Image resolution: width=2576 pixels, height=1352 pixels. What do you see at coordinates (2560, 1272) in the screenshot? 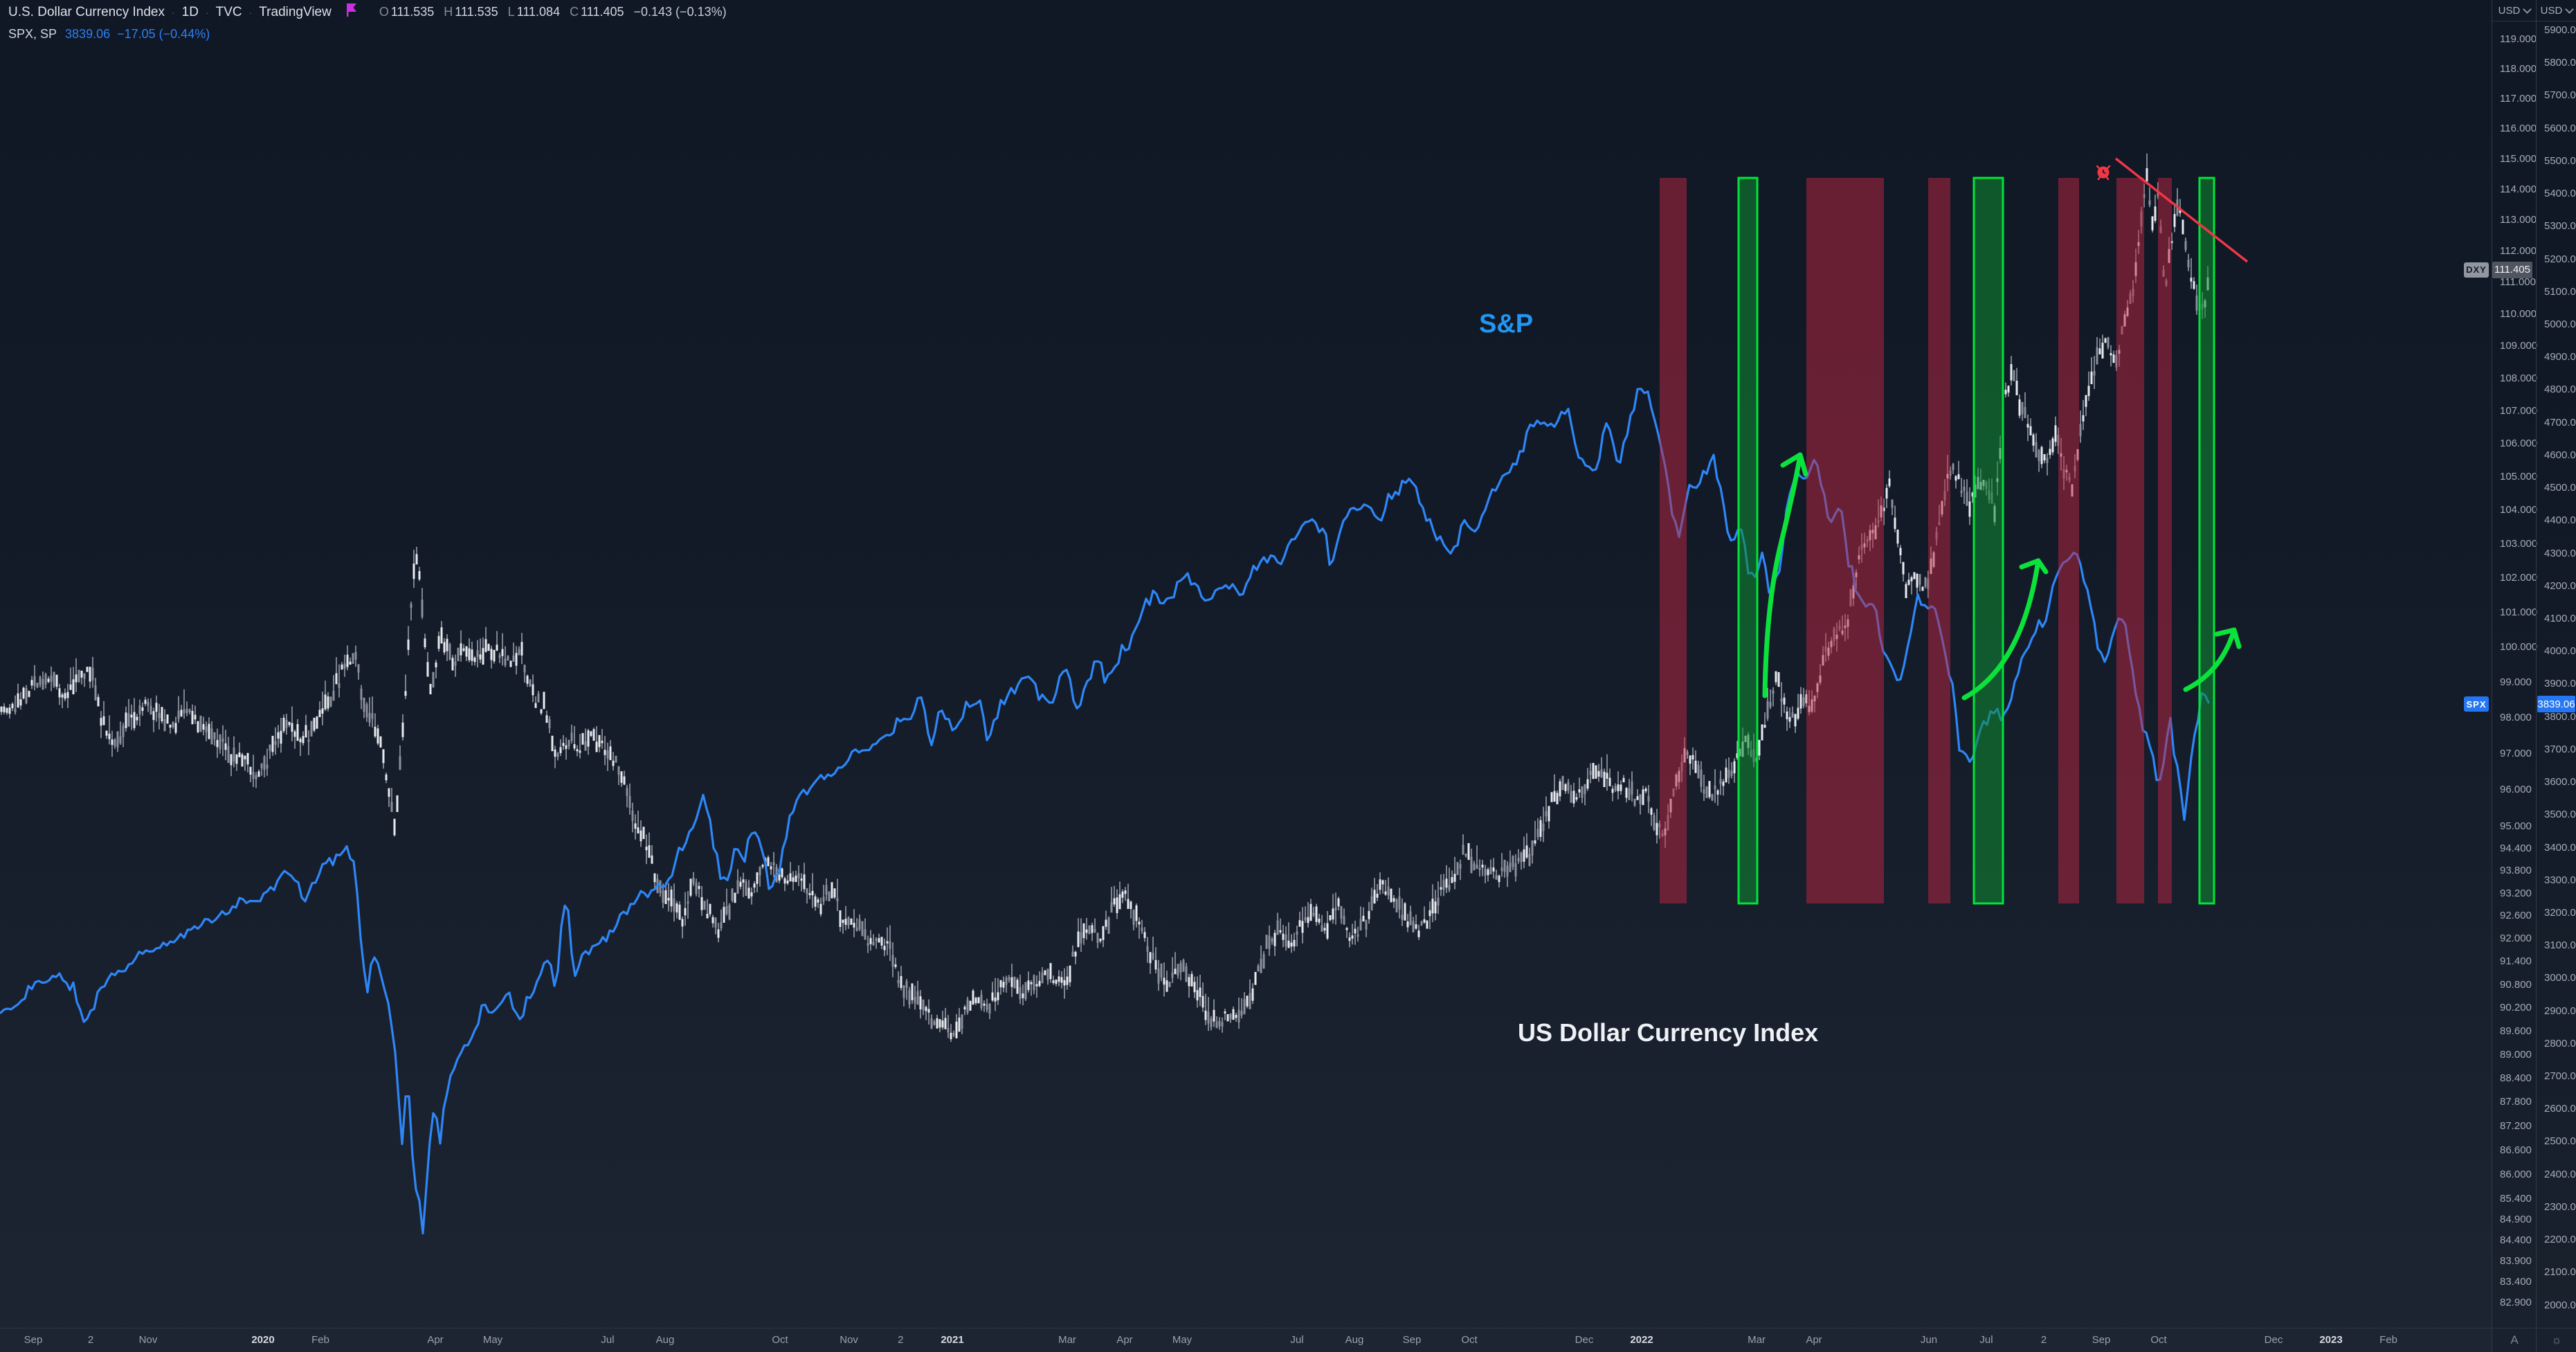
I see `price-tick-label: 2100.00` at bounding box center [2560, 1272].